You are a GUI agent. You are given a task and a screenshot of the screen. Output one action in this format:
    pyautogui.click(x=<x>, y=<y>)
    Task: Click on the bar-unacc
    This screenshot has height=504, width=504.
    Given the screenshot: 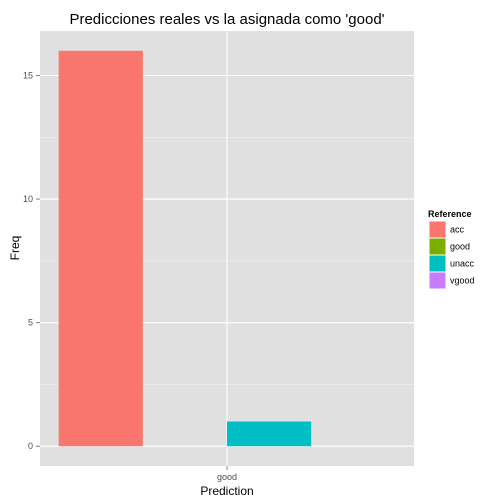 What is the action you would take?
    pyautogui.click(x=269, y=434)
    